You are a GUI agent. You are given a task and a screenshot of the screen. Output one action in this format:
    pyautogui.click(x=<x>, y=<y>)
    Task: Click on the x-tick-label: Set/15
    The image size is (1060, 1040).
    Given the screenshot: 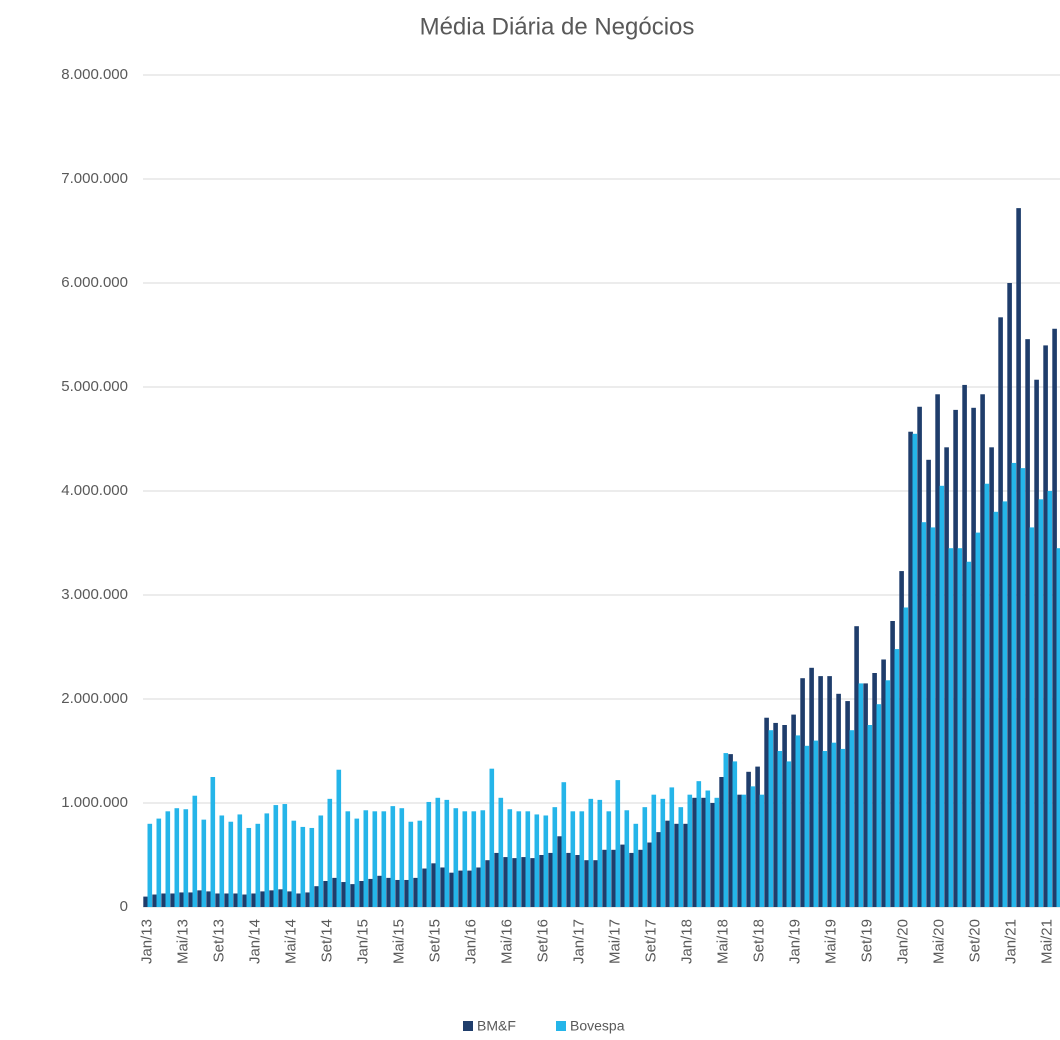 What is the action you would take?
    pyautogui.click(x=434, y=940)
    